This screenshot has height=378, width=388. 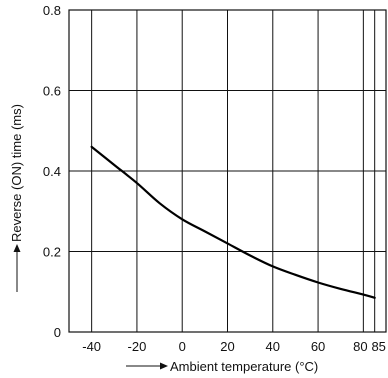 I want to click on x-tick-label: 40, so click(x=273, y=346).